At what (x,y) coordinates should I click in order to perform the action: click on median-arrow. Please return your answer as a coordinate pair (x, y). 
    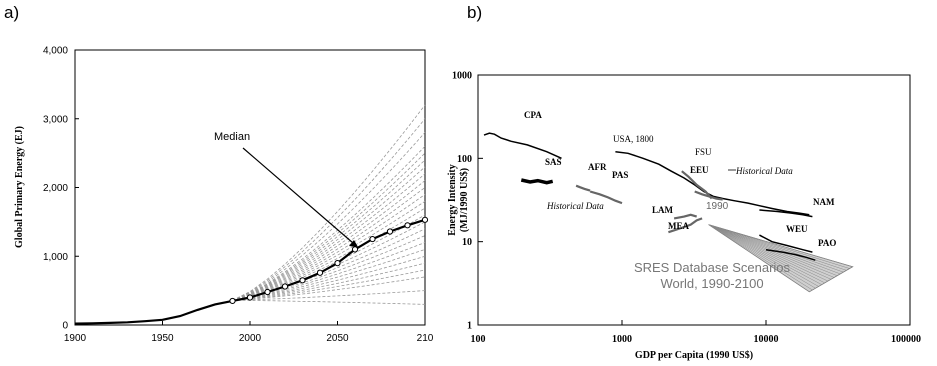
    Looking at the image, I should click on (298, 195).